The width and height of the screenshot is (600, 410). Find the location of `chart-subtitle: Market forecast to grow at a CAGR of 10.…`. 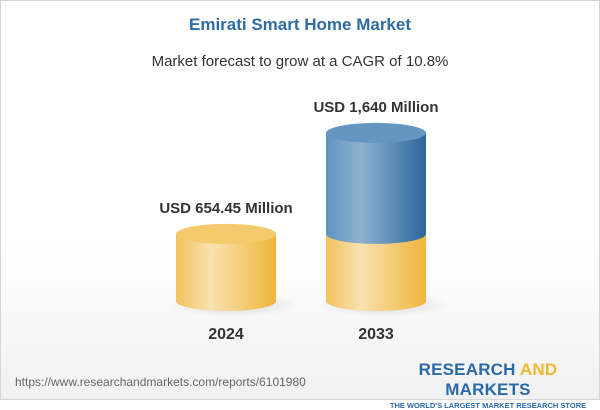

chart-subtitle: Market forecast to grow at a CAGR of 10.… is located at coordinates (300, 61).